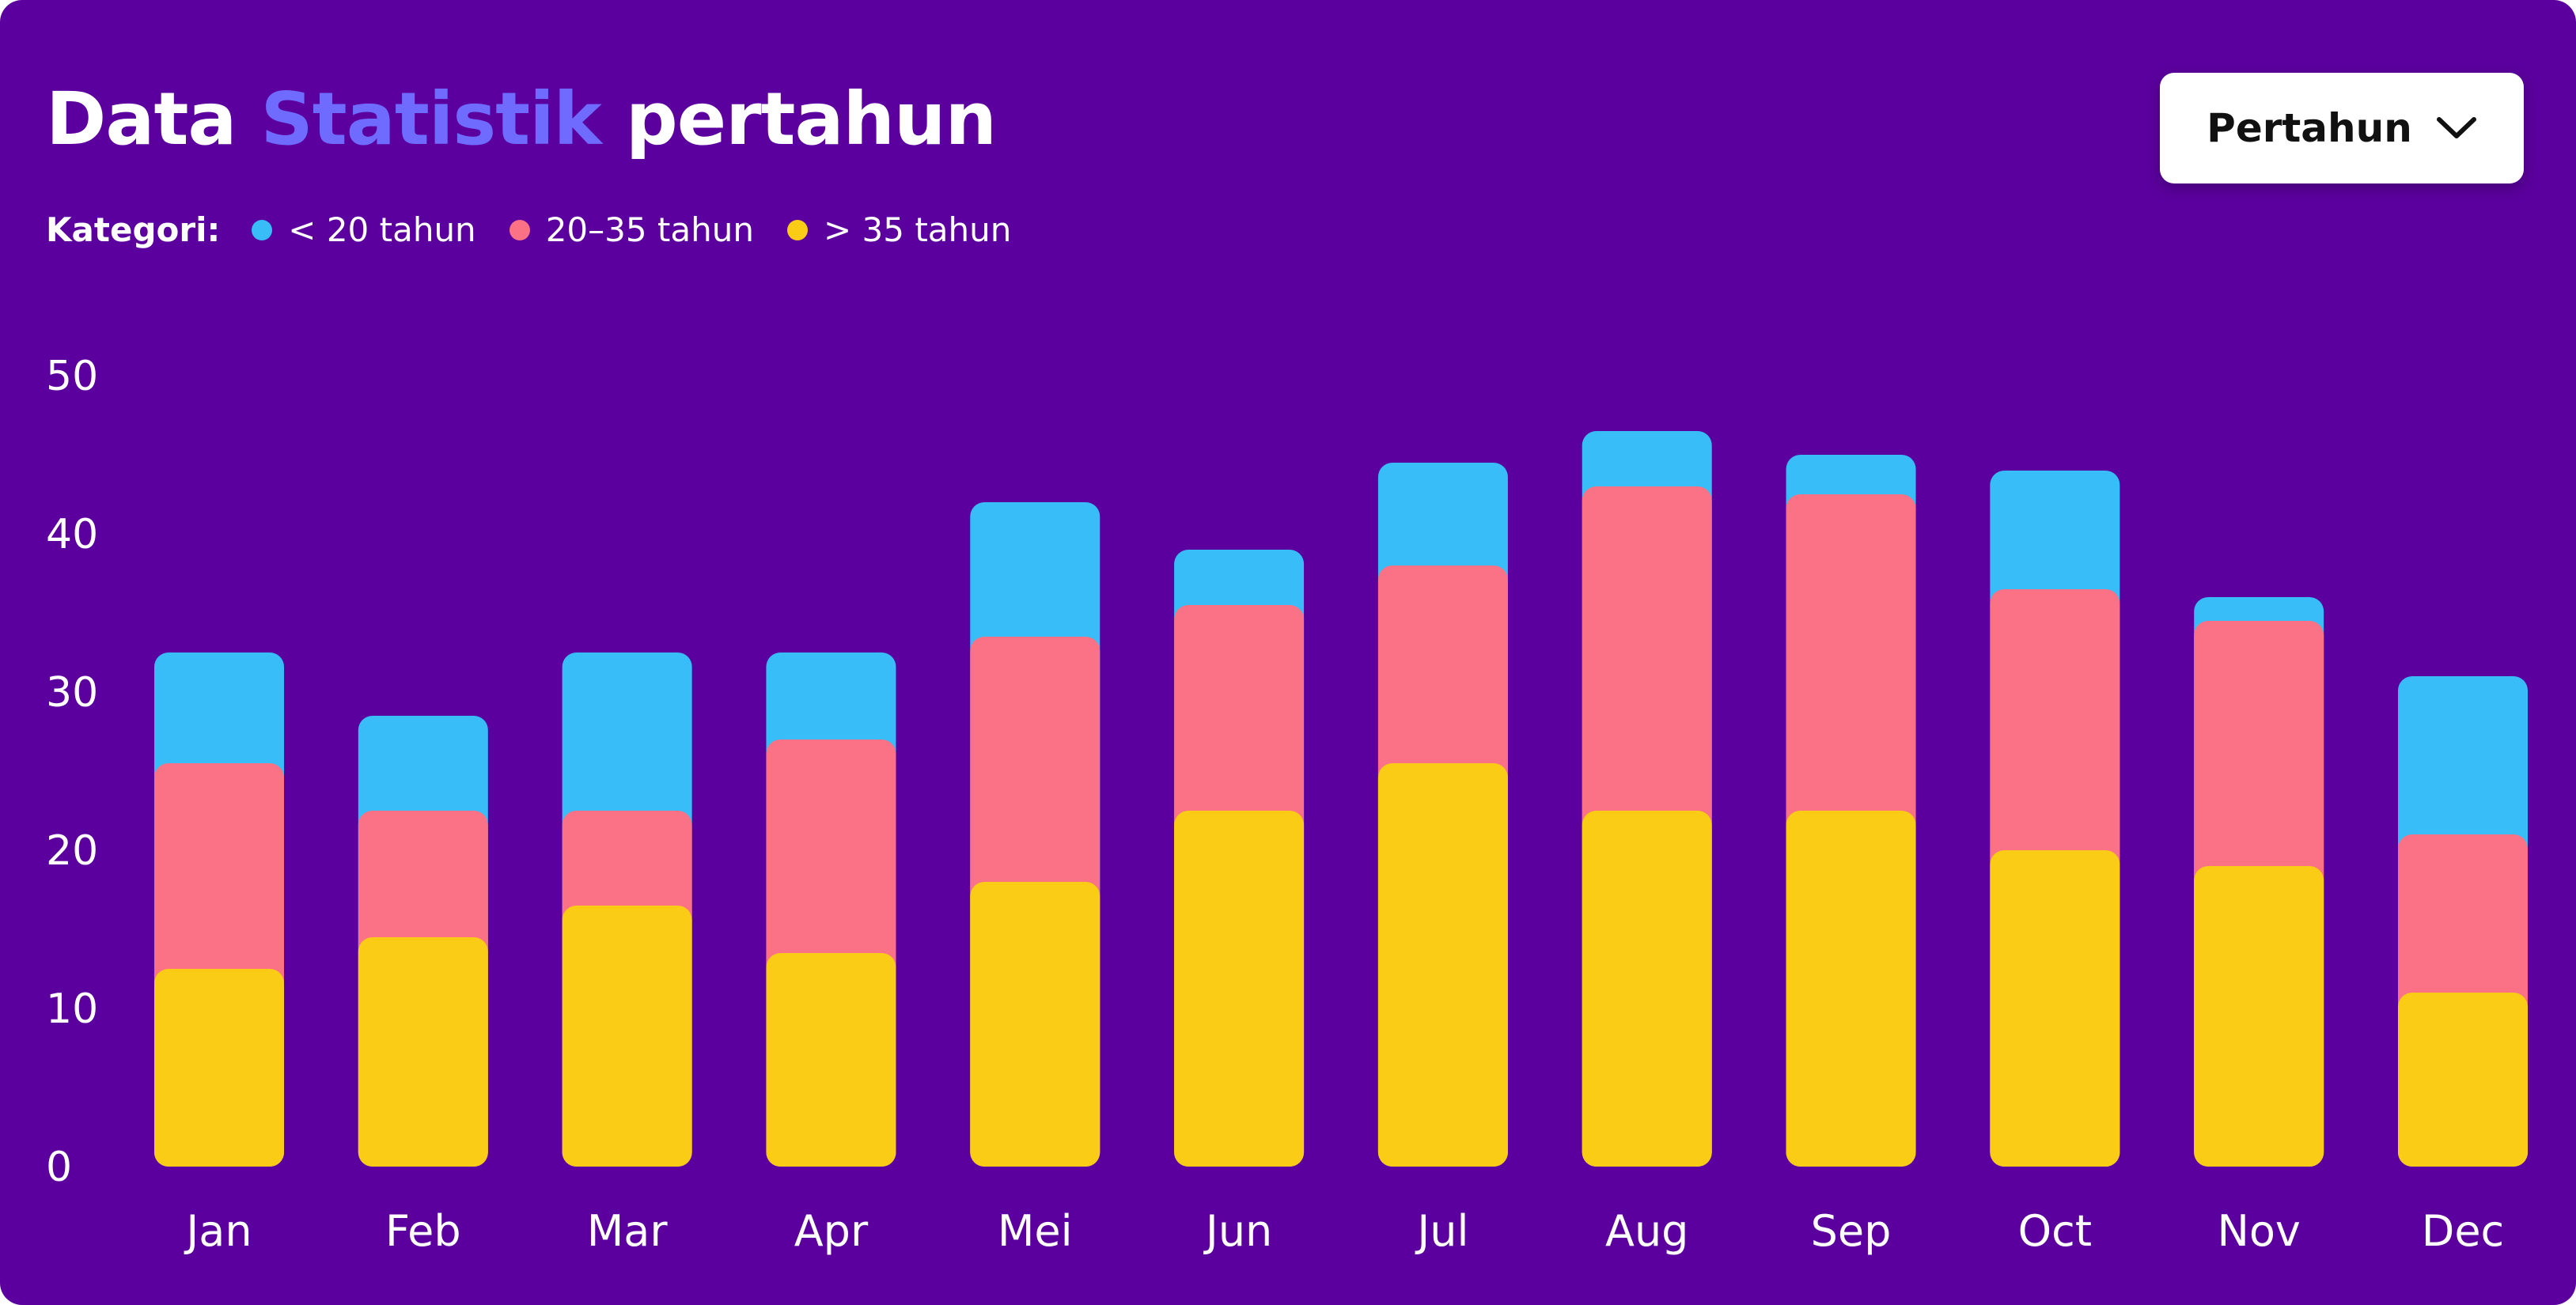  Describe the element at coordinates (1035, 1231) in the screenshot. I see `x-category-label: Mei` at that location.